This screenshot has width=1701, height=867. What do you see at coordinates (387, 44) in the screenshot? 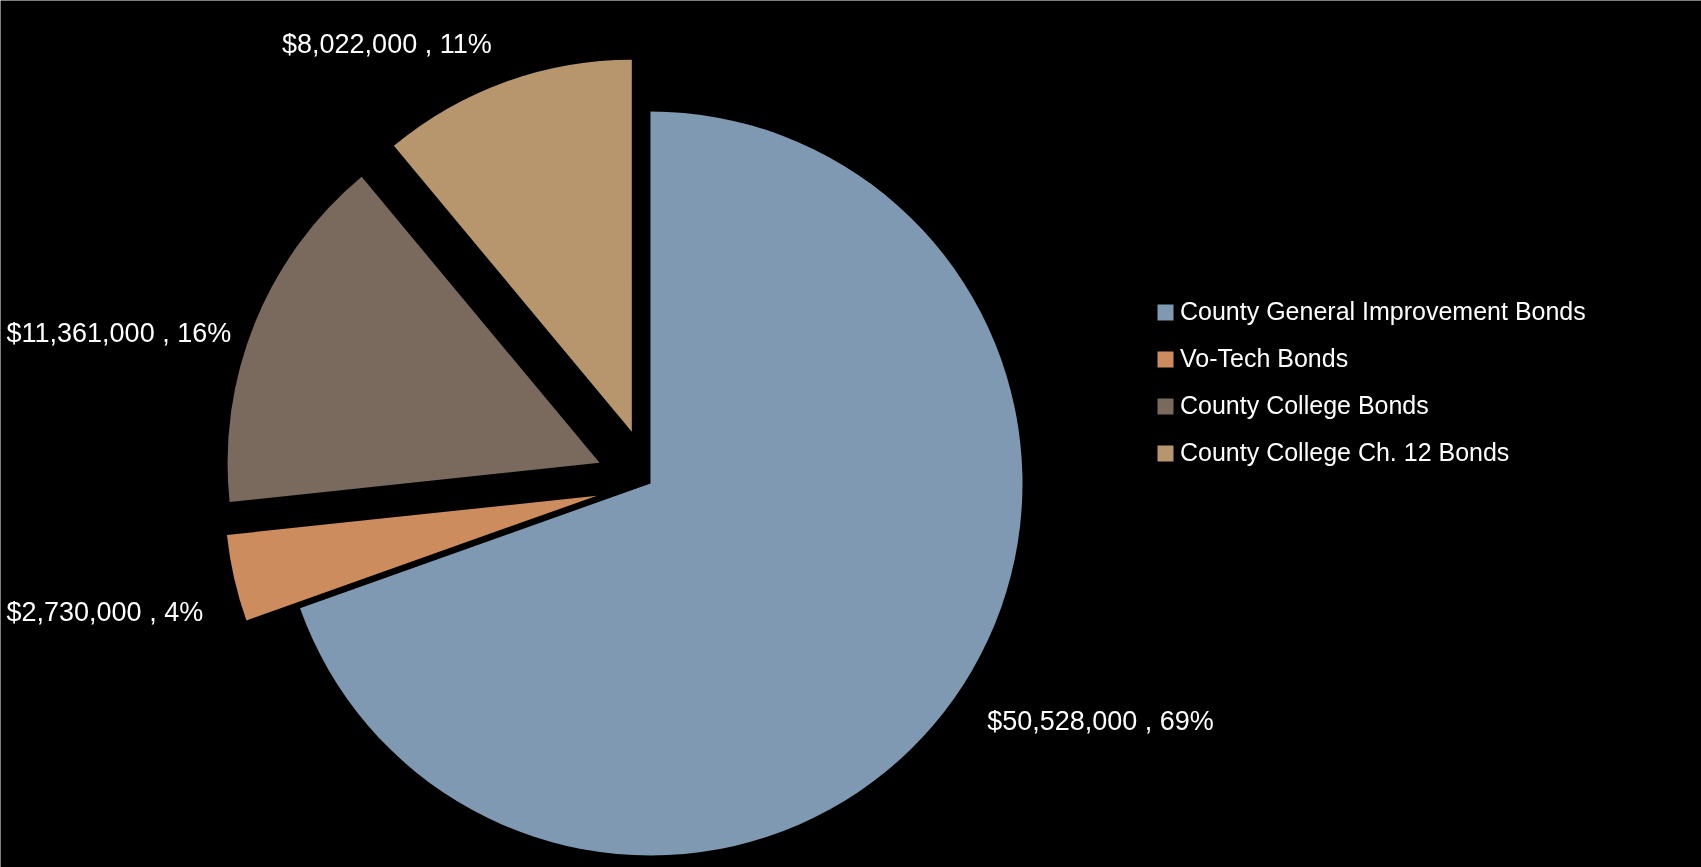
I see `data-label: $8,022,000 , 11%` at bounding box center [387, 44].